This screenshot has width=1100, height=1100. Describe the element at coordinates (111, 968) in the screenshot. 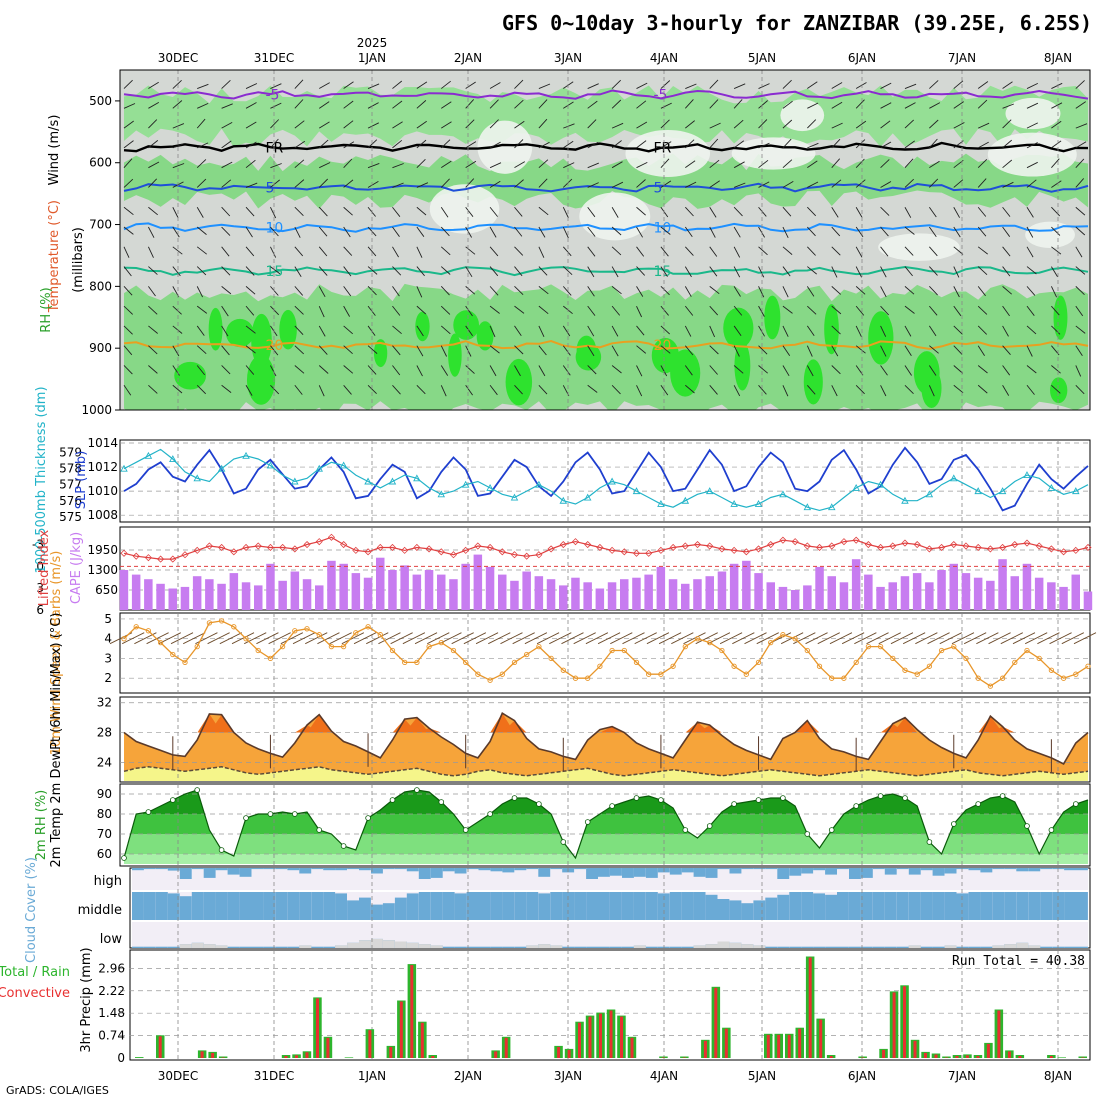

I see `tick-label-precip-2.96: 2.96` at that location.